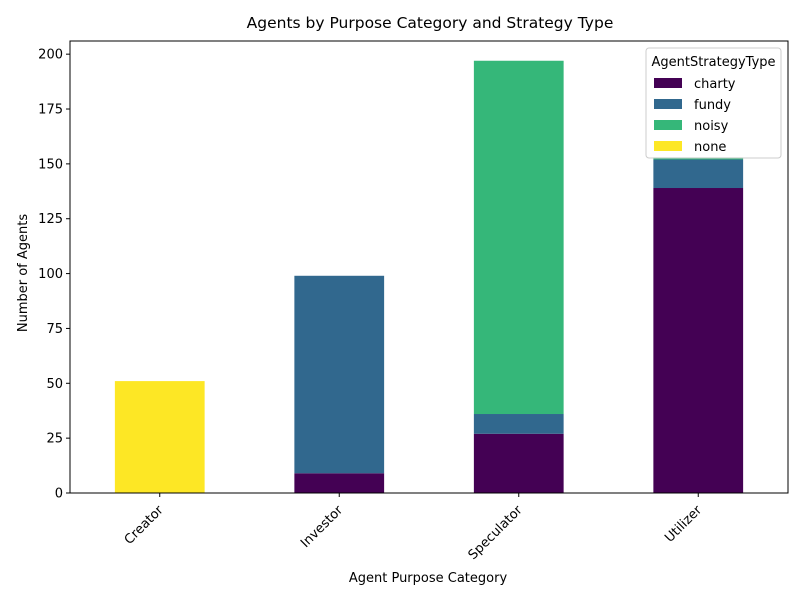 This screenshot has height=600, width=800. Describe the element at coordinates (339, 374) in the screenshot. I see `bar-fundy-investor` at that location.